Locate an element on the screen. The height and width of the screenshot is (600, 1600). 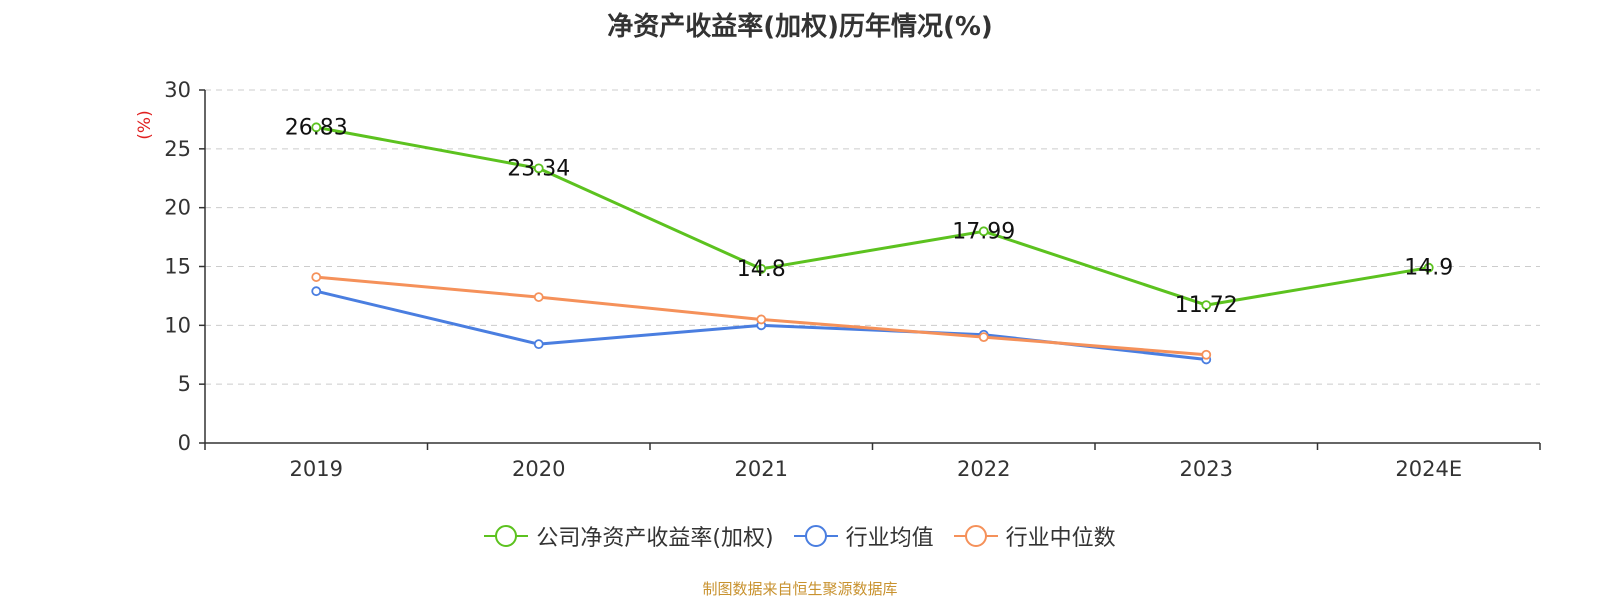
y-tick-label: 15 is located at coordinates (177, 267).